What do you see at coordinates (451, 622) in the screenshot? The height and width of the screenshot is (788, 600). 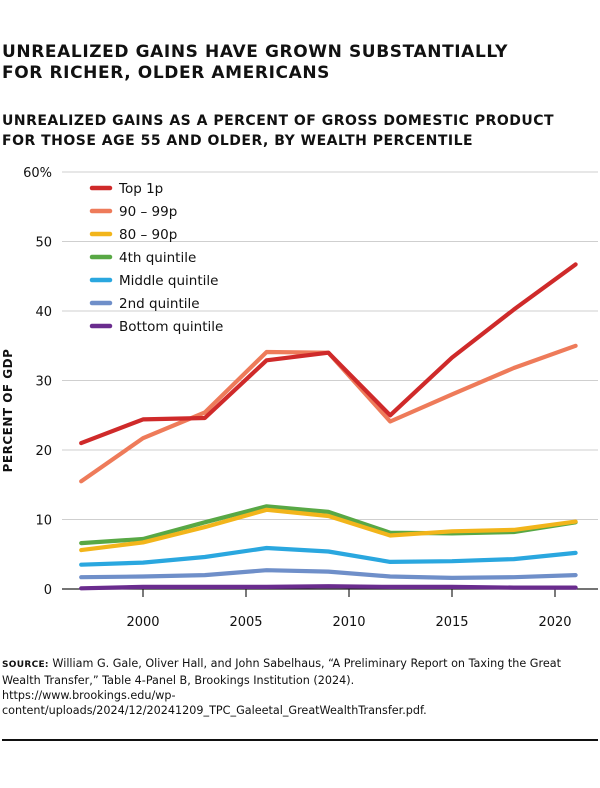 I see `x-tick-label: 2015` at bounding box center [451, 622].